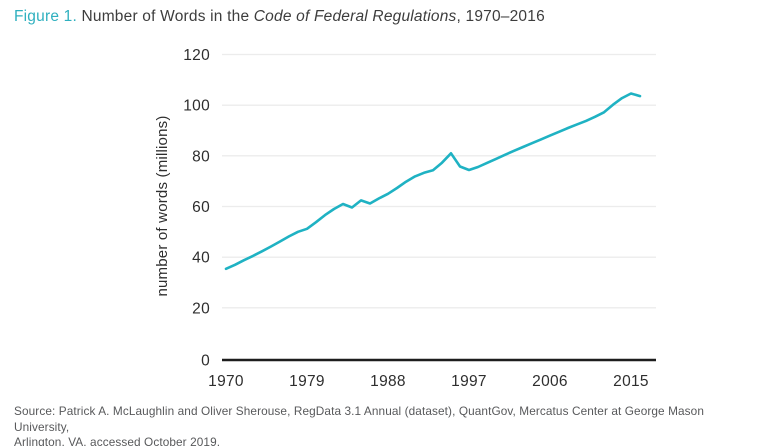 This screenshot has width=768, height=446. What do you see at coordinates (201, 258) in the screenshot?
I see `y-tick-label-40: 40` at bounding box center [201, 258].